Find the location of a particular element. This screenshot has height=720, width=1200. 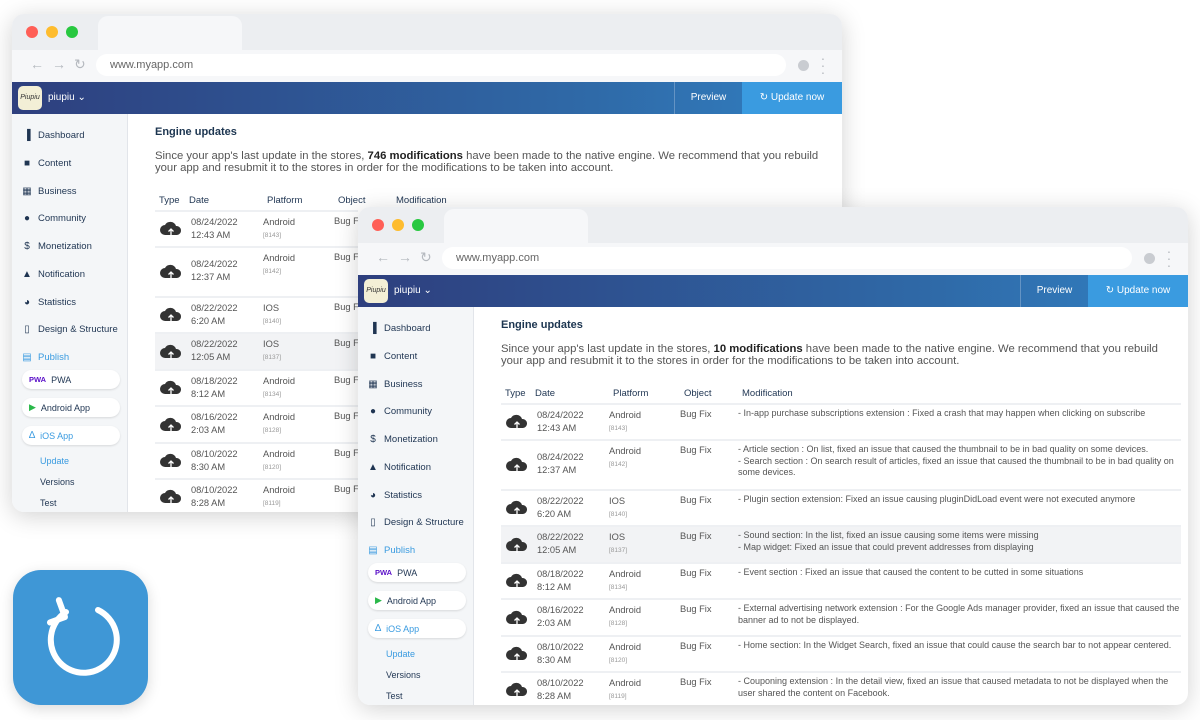

row-date: 08/22/2022 6:20 AM is located at coordinates (560, 508).